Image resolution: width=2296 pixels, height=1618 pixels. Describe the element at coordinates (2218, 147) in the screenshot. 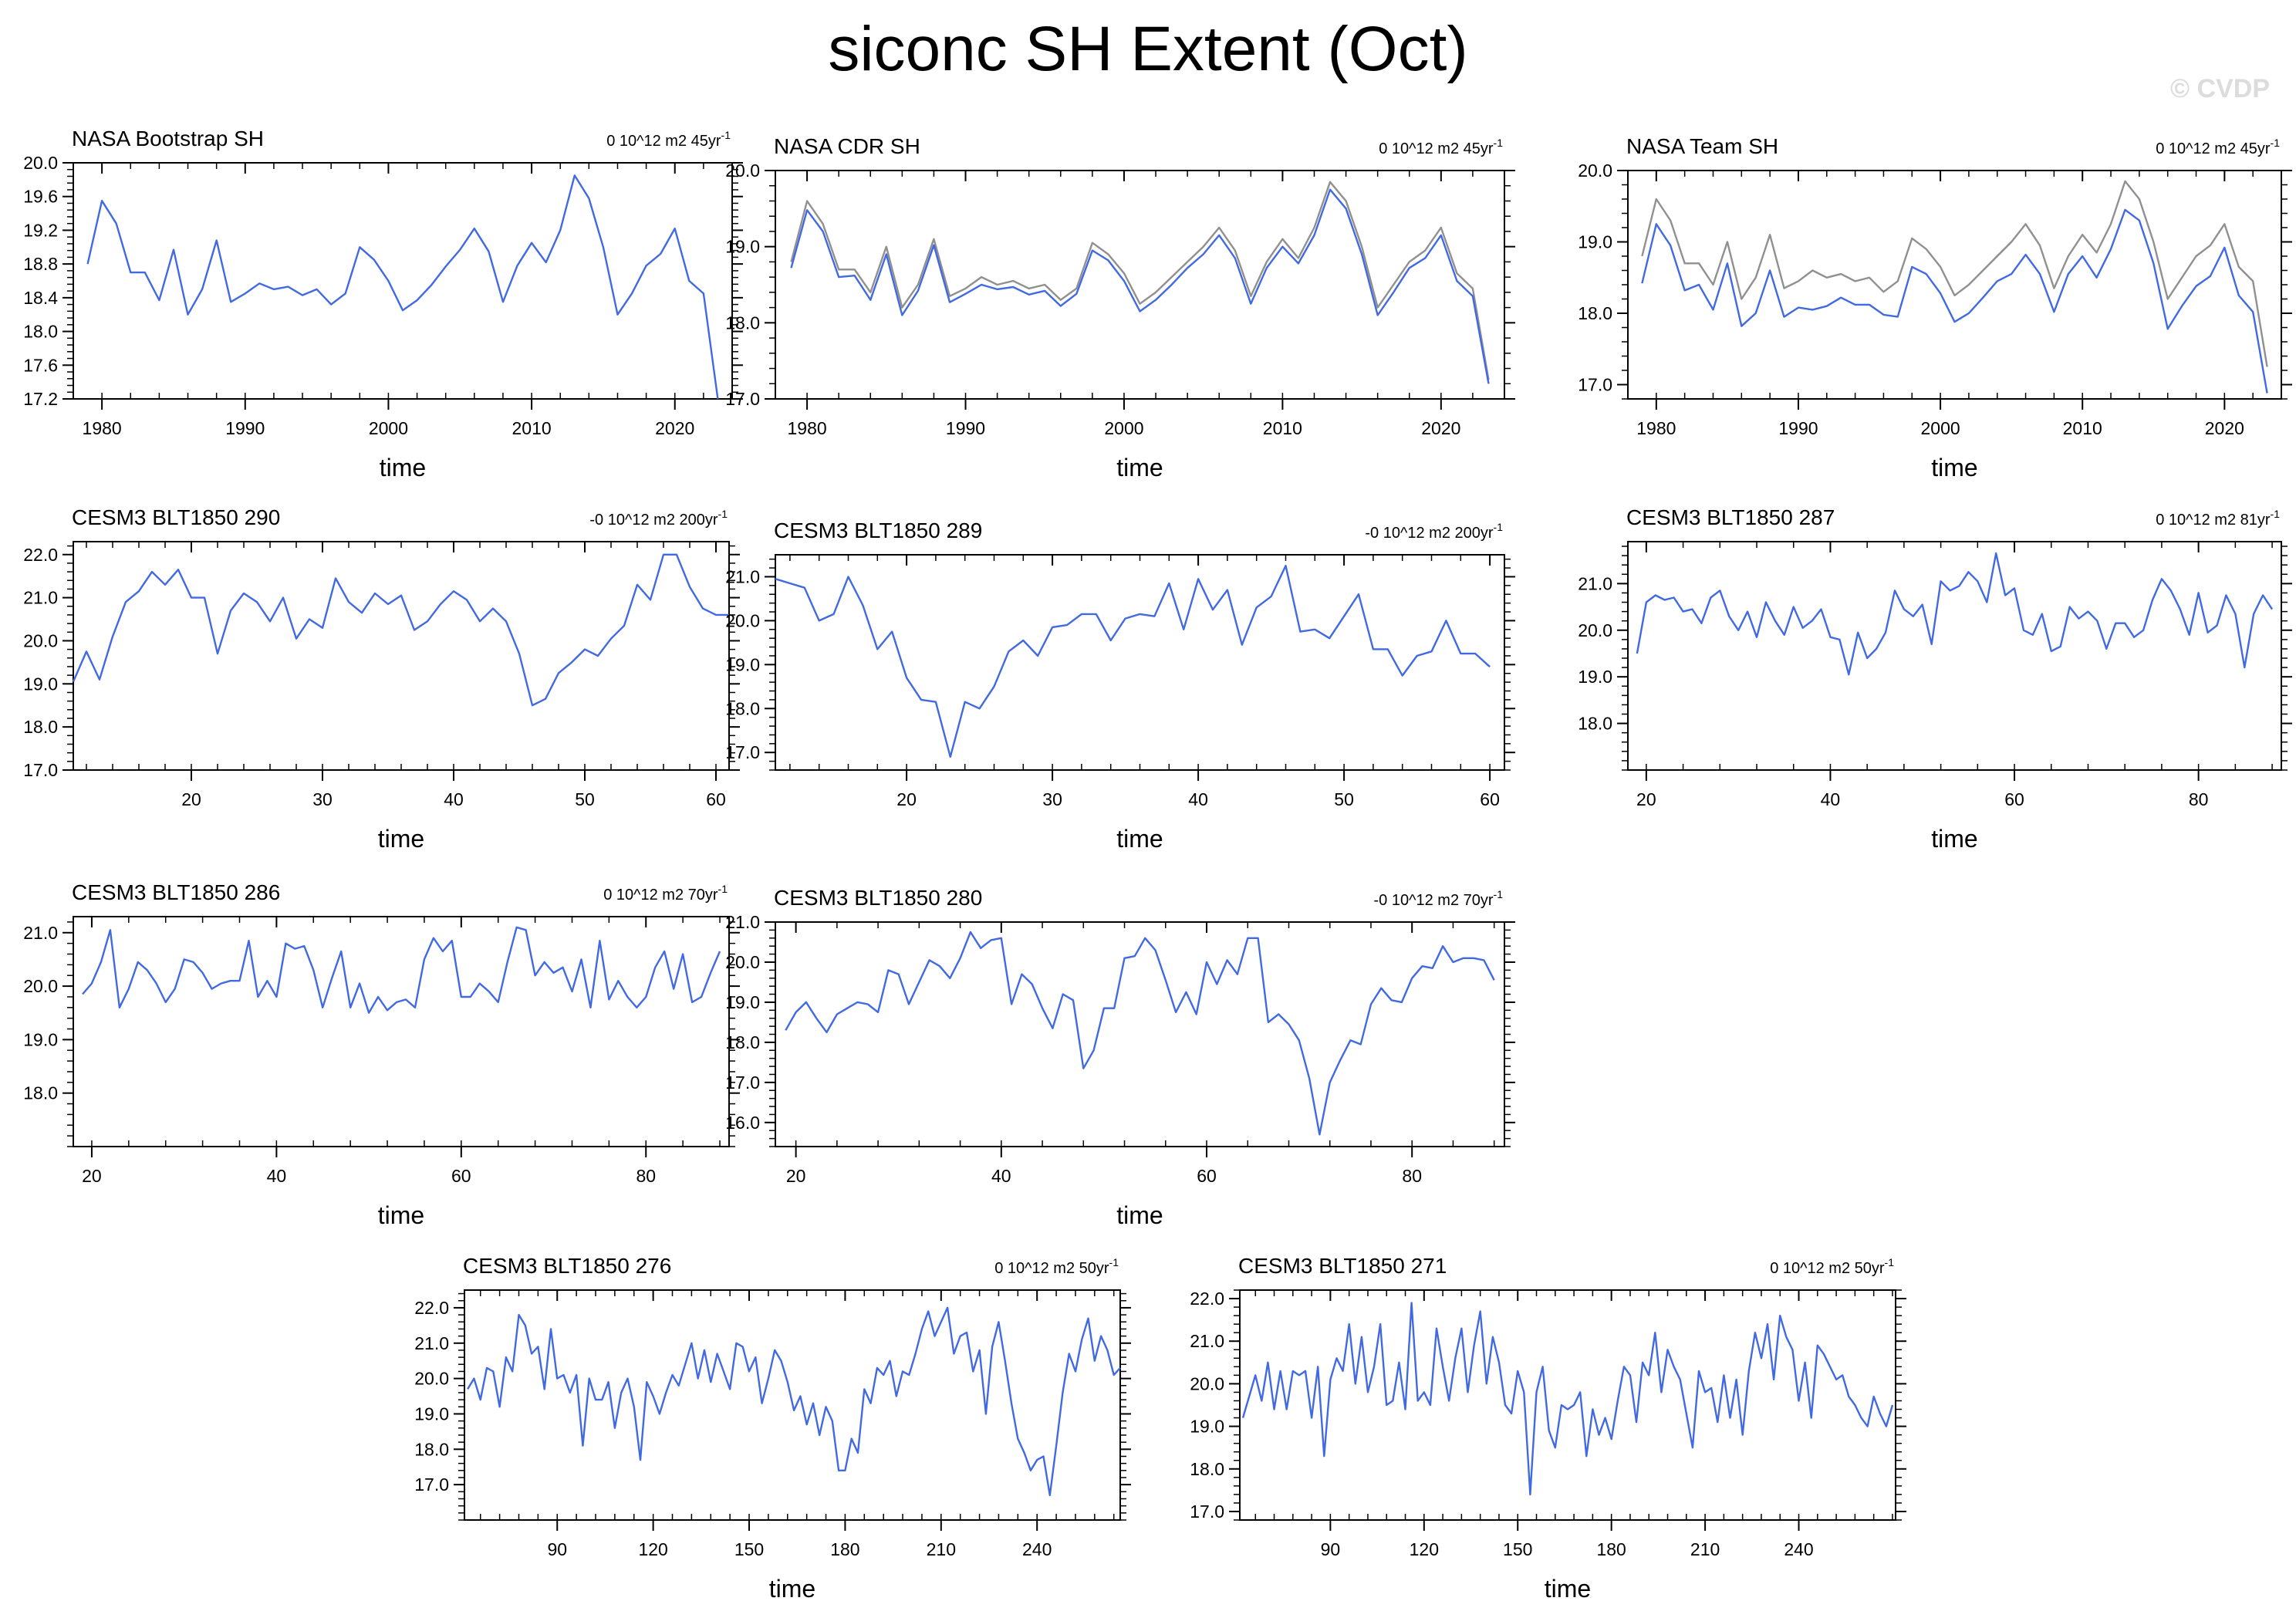

I see `trend-label: 0 10^12 m2 45yr-1` at that location.